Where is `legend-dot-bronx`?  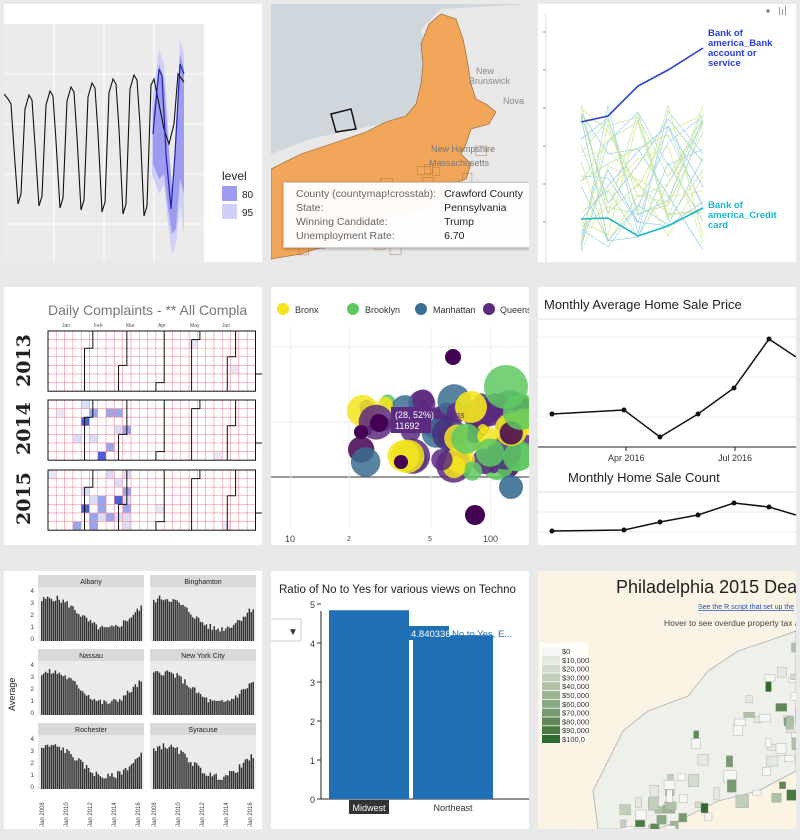 legend-dot-bronx is located at coordinates (283, 309).